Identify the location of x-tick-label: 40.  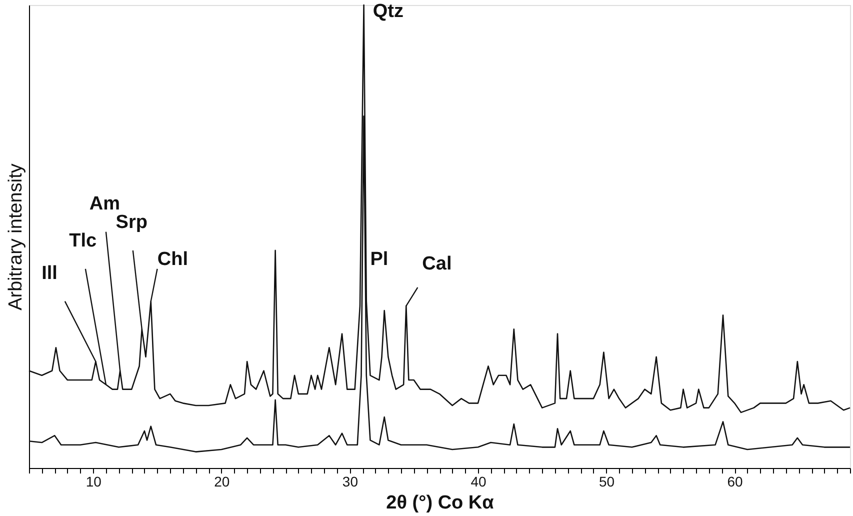
(478, 482).